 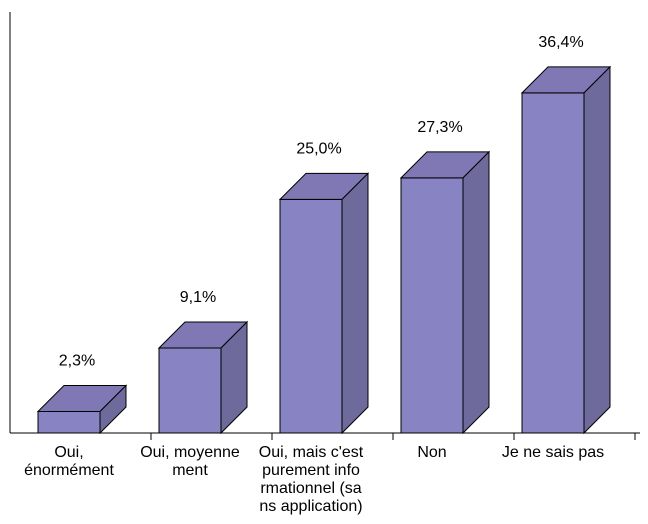 I want to click on bar-3-side, so click(x=355, y=303).